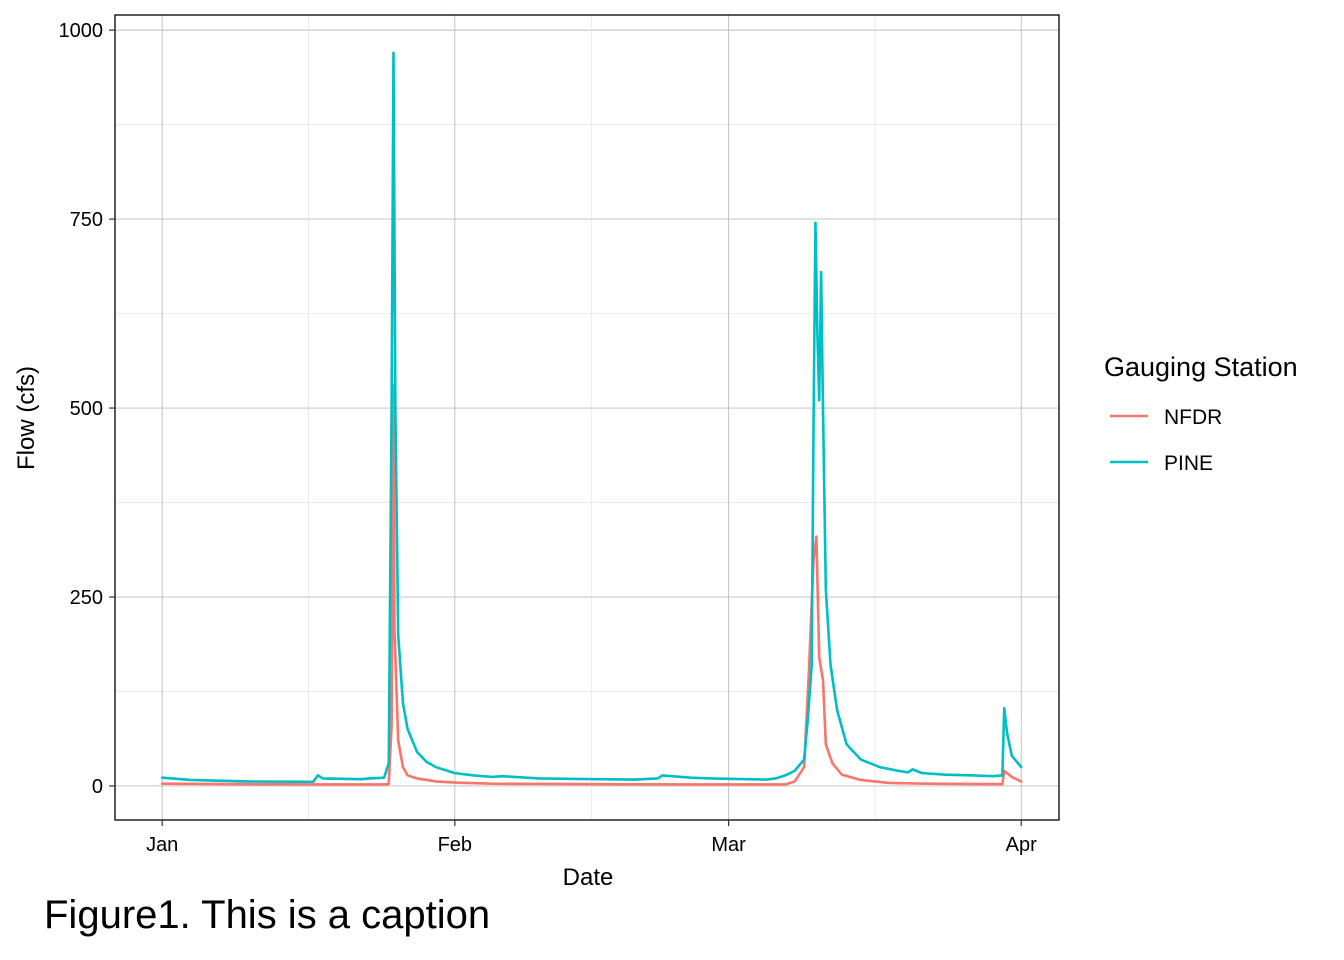 The image size is (1344, 960). What do you see at coordinates (97, 787) in the screenshot?
I see `y-tick-label: 0` at bounding box center [97, 787].